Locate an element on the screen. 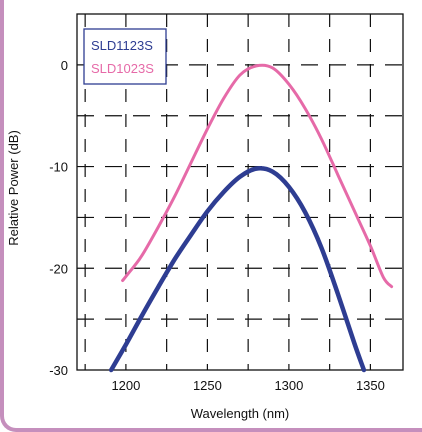  legend: SLD1123S SLD1023S is located at coordinates (125, 56).